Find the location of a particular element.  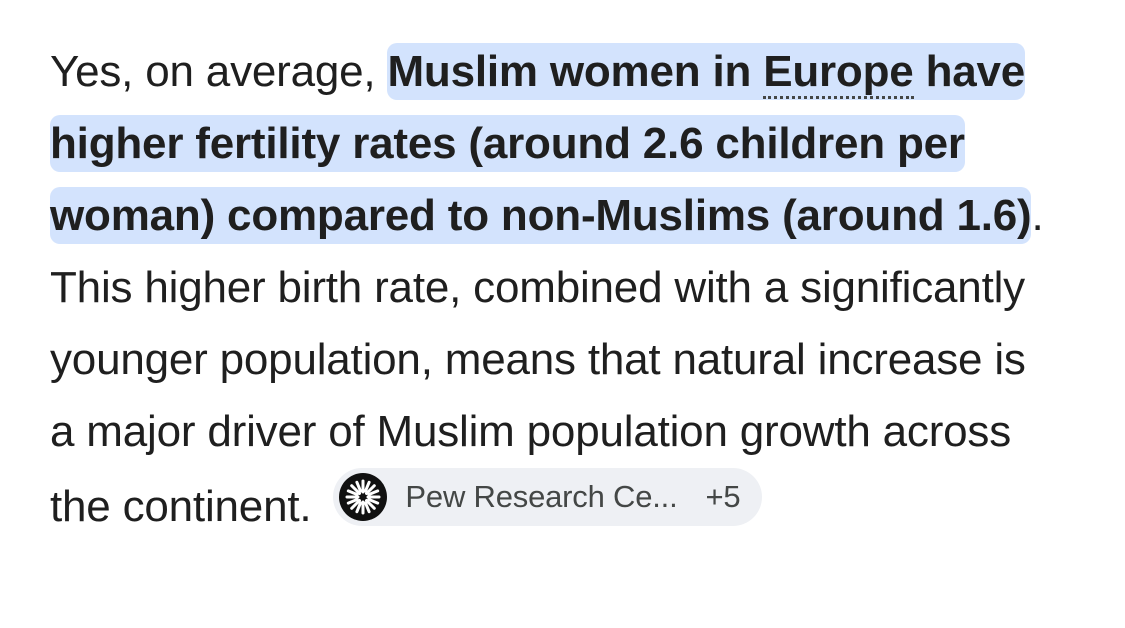

answer-lead: Yes, on average, is located at coordinates (219, 71).